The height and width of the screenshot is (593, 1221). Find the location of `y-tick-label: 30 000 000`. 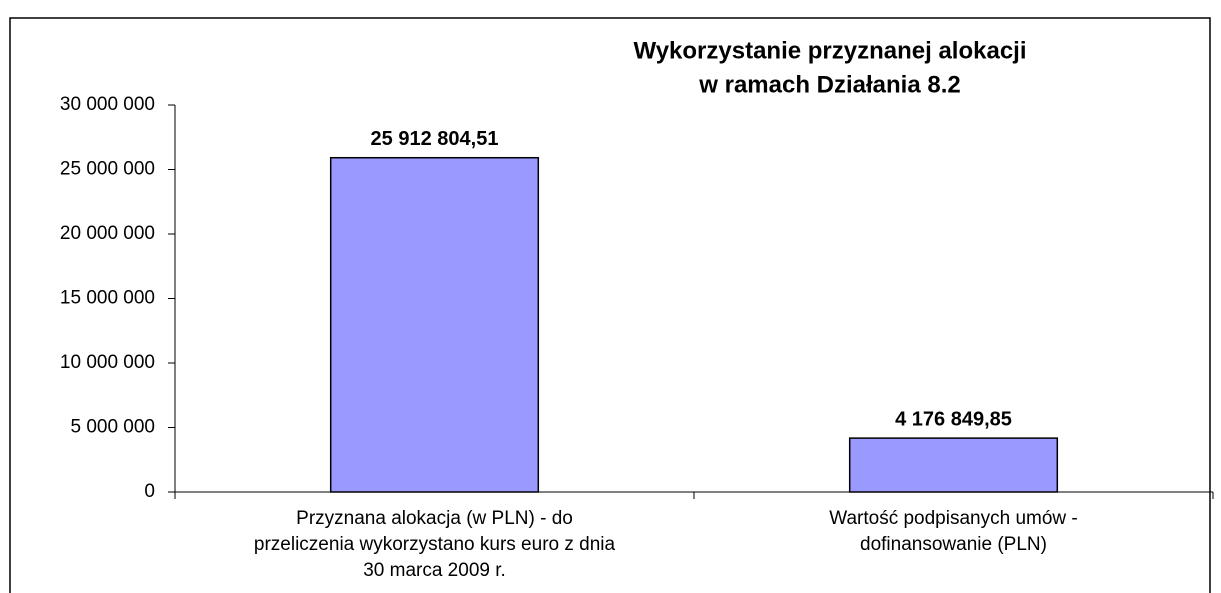

y-tick-label: 30 000 000 is located at coordinates (107, 104).